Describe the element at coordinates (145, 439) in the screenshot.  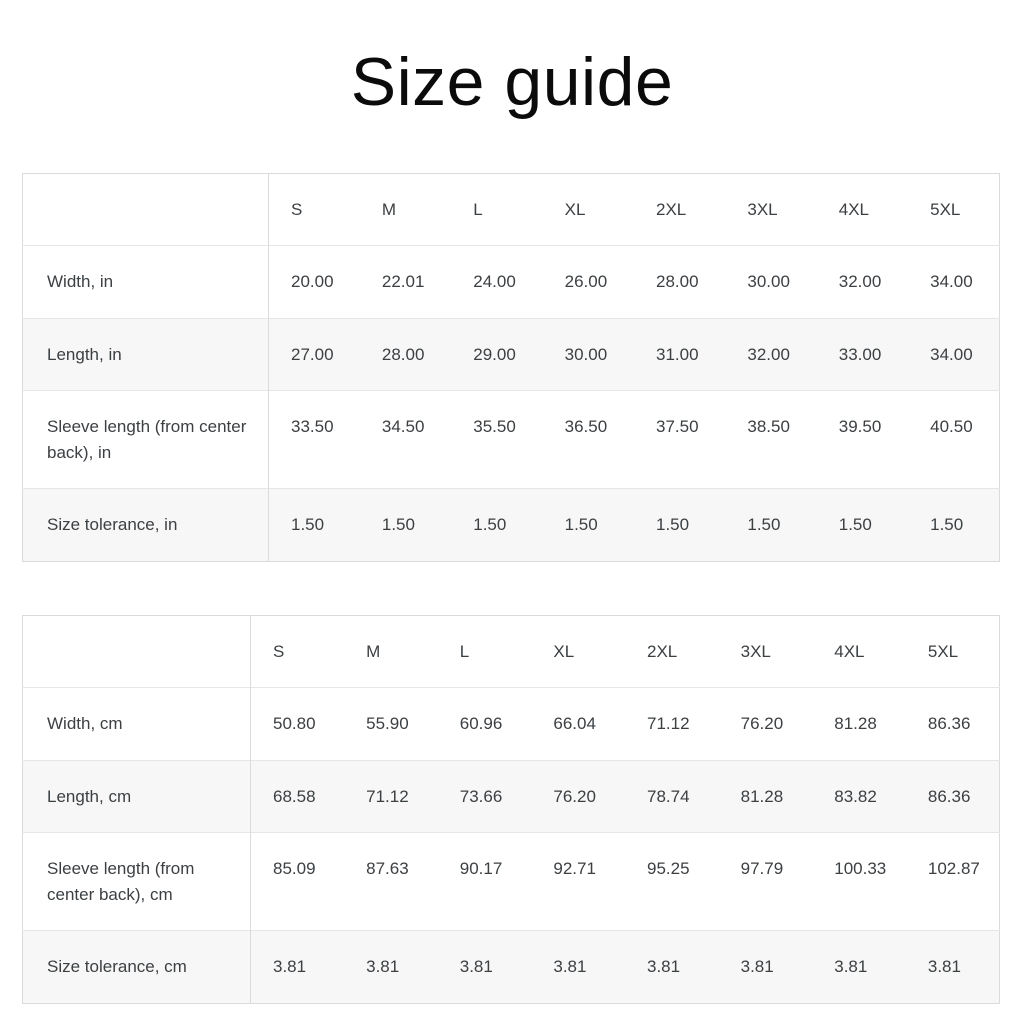
I see `row-label: Sleeve length (from center back), in` at that location.